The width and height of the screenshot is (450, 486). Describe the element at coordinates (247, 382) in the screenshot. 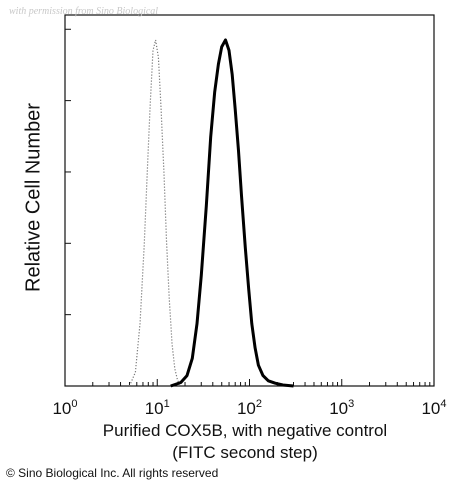

I see `x-axis-ticks` at that location.